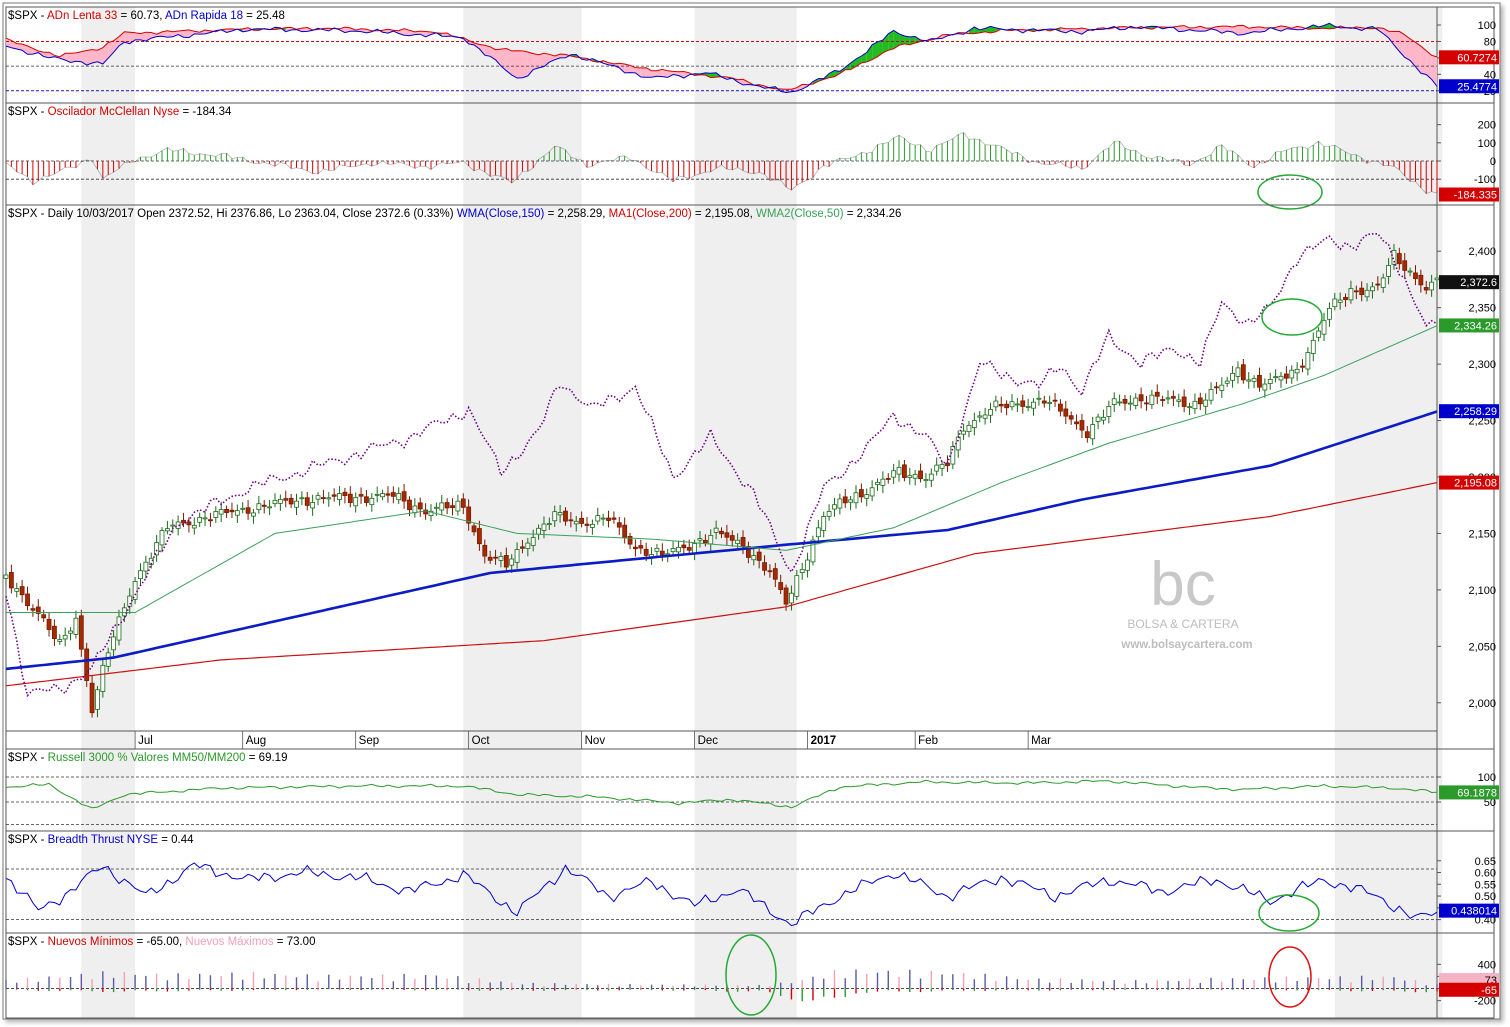  I want to click on x-tick-label: 2017, so click(824, 741).